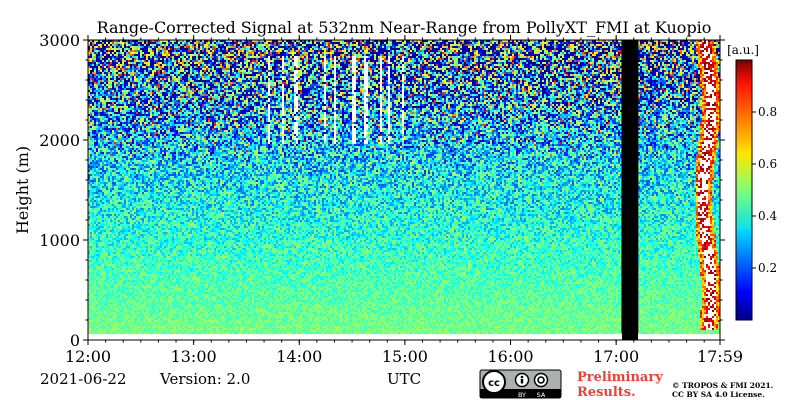 The image size is (800, 400). What do you see at coordinates (767, 268) in the screenshot?
I see `colorbar-tick-label: 0.2` at bounding box center [767, 268].